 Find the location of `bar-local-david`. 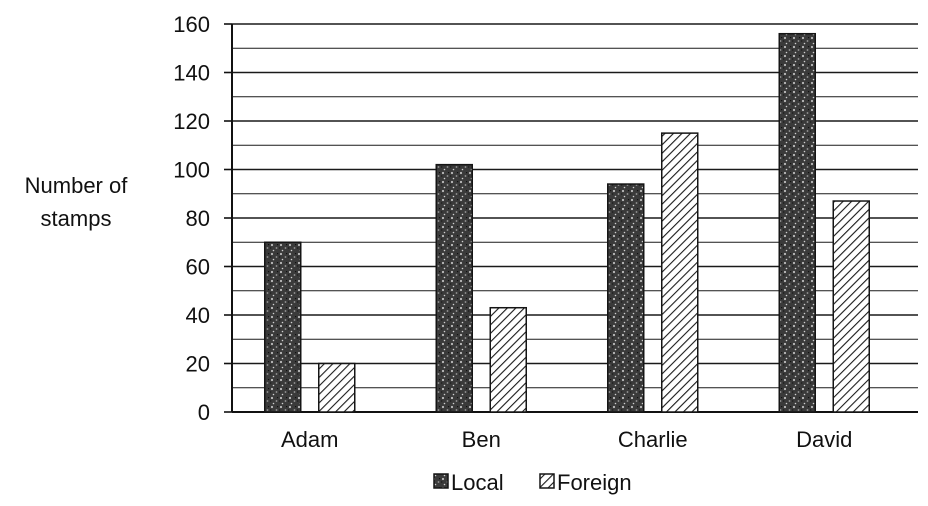

bar-local-david is located at coordinates (797, 222).